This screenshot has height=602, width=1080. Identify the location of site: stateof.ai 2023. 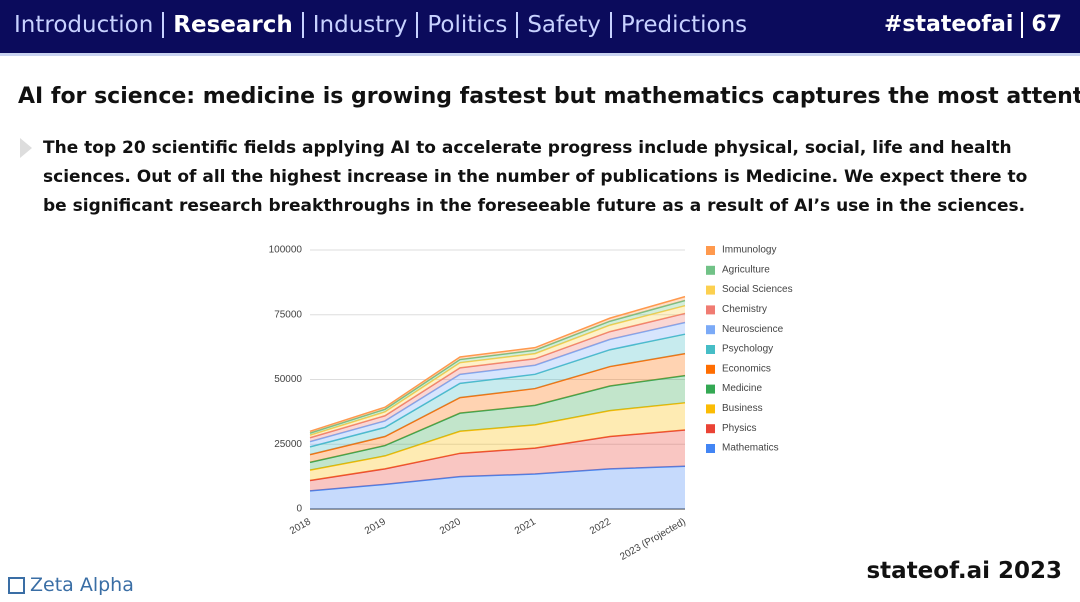
(964, 571).